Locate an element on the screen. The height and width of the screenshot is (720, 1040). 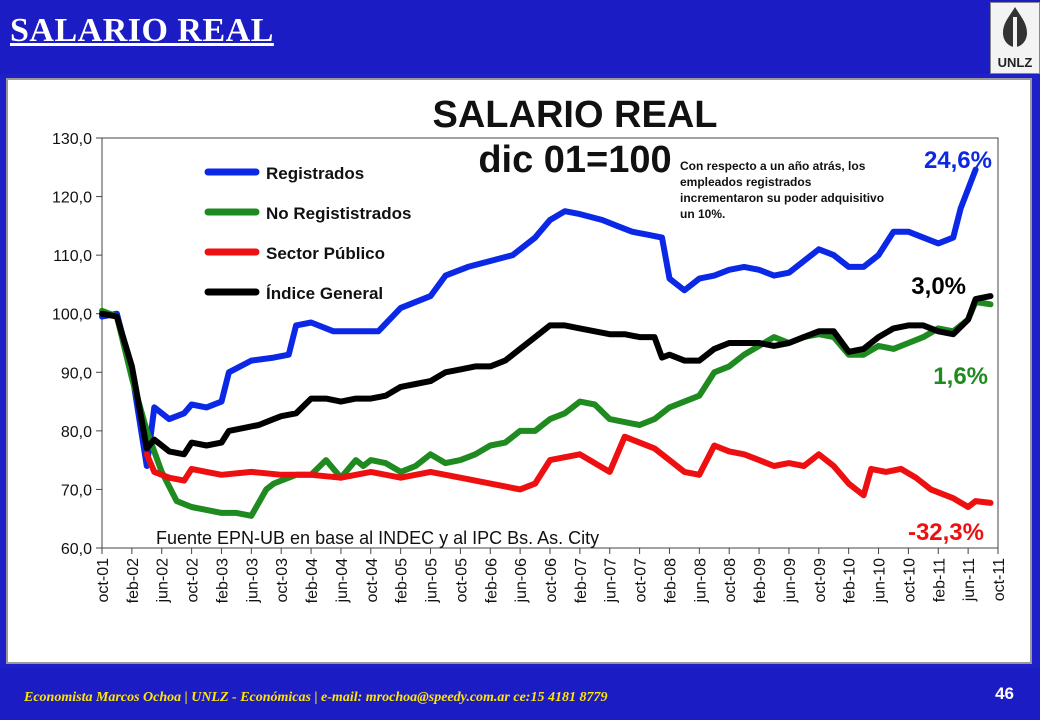
series-line-sector-p-blico is located at coordinates (568, 471).